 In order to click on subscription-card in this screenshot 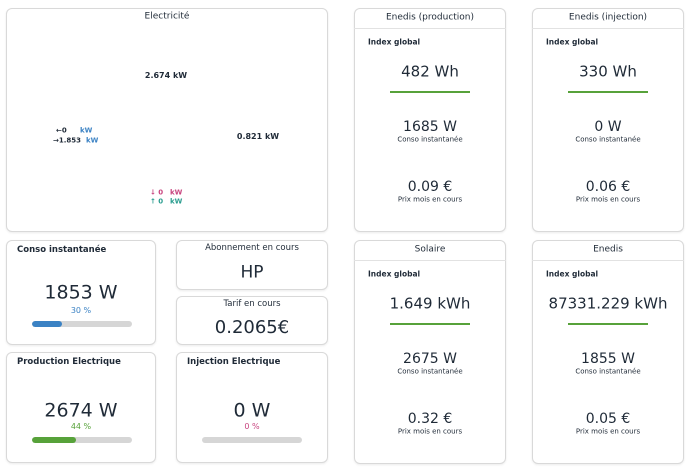, I will do `click(252, 265)`.